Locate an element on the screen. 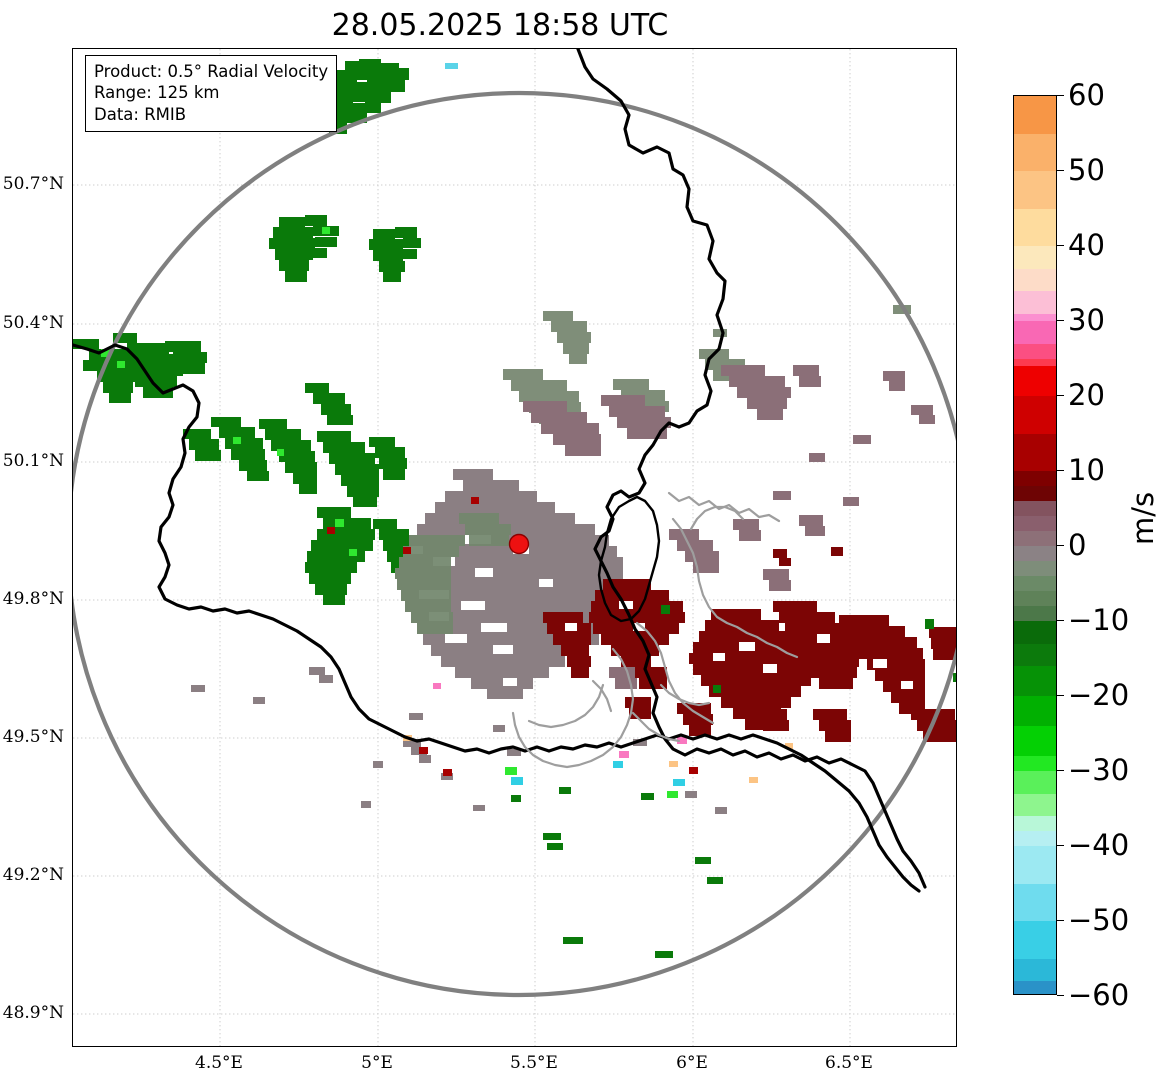  colorbar-tick-mark--10 is located at coordinates (1060, 620).